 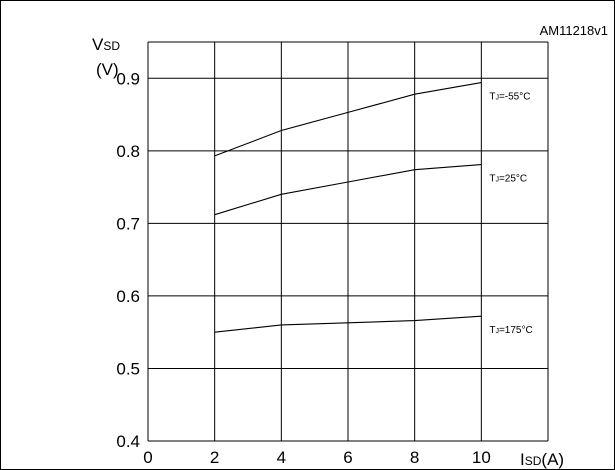 I want to click on x-axis-title-unit: (A), so click(x=552, y=459).